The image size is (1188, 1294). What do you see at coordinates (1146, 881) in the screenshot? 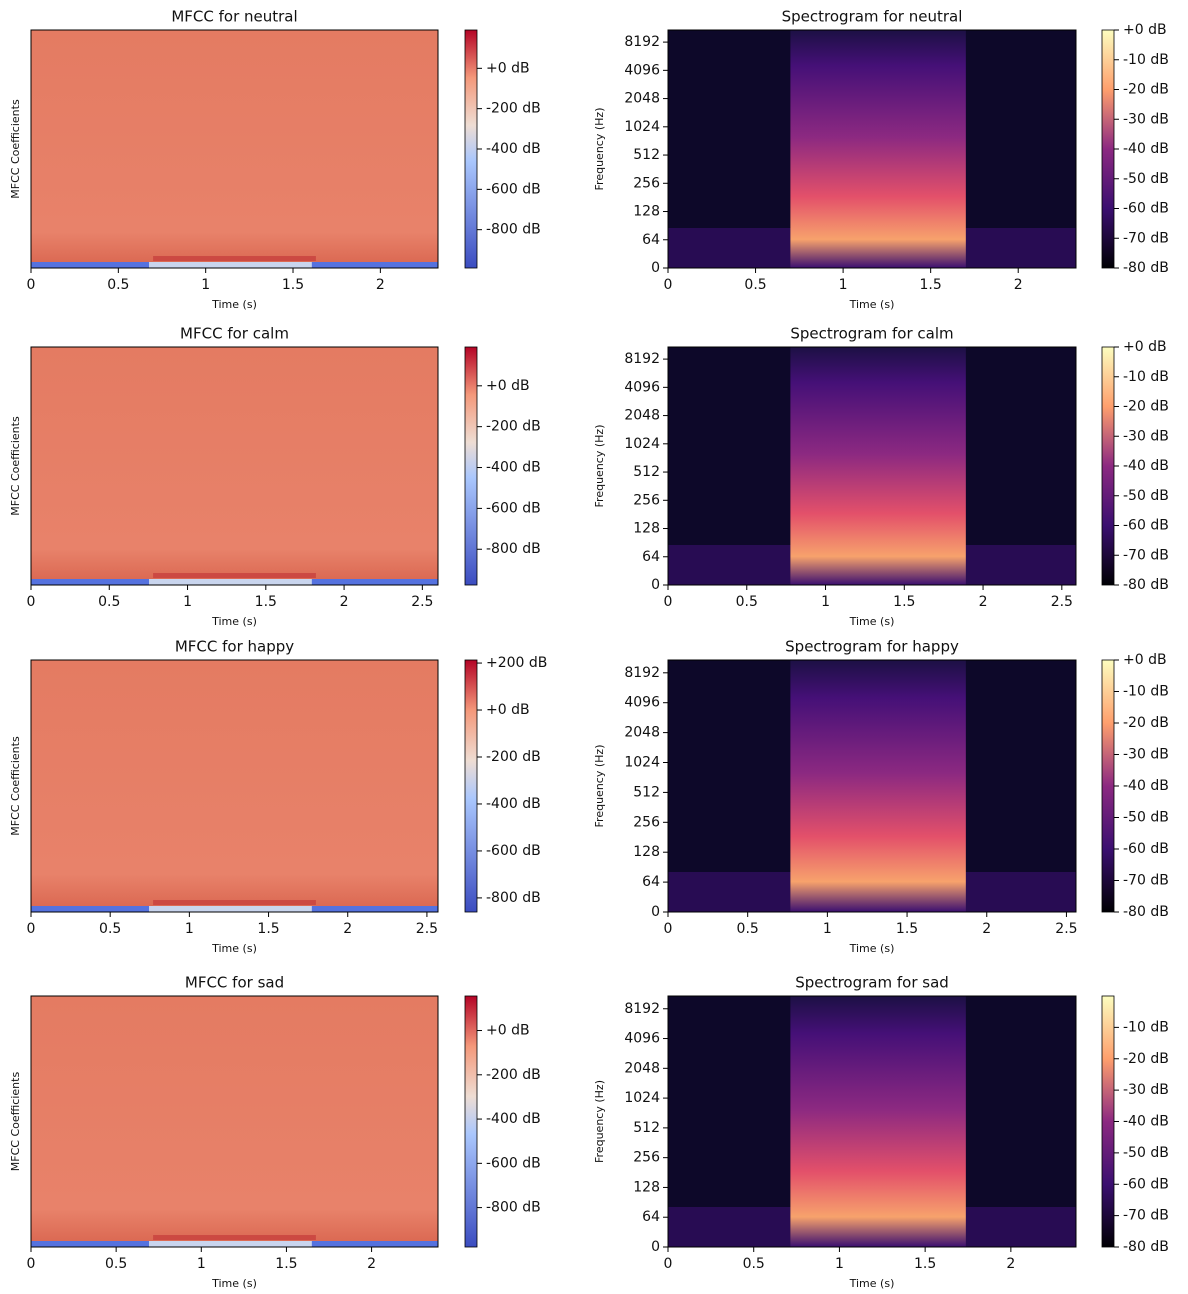
I see `colorbar-tick-label: -70 dB` at bounding box center [1146, 881].